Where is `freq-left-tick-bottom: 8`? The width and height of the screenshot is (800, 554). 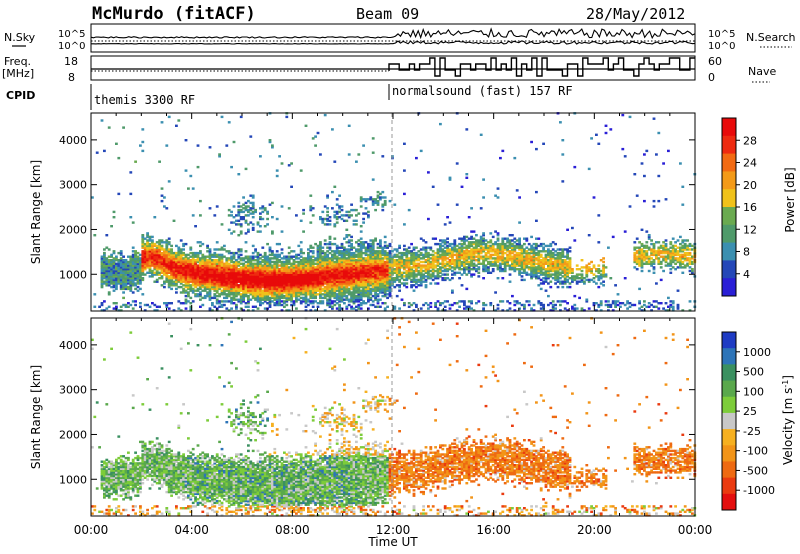
freq-left-tick-bottom: 8 is located at coordinates (71, 77).